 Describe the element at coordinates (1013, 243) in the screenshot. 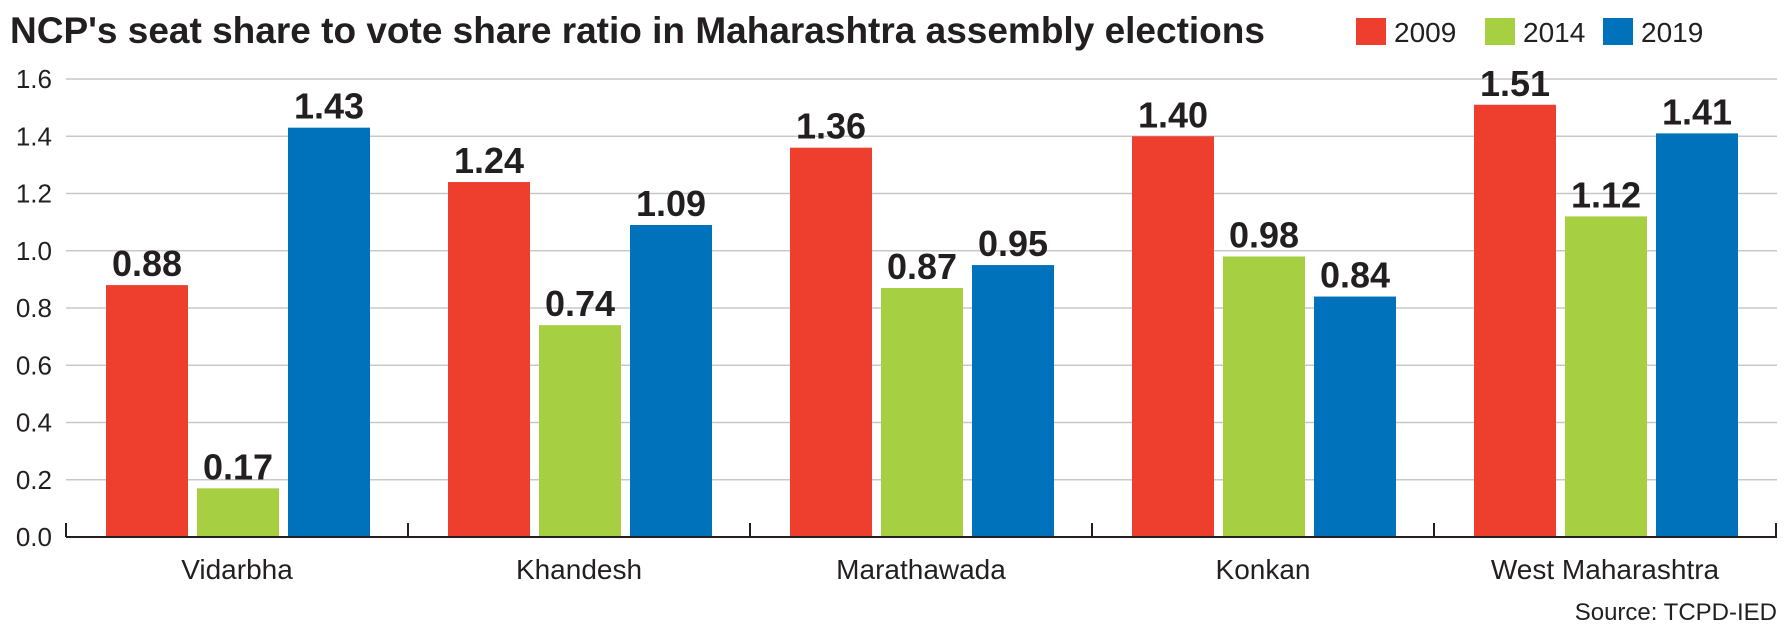

I see `value-label-2019-marathawada: 0.95` at that location.